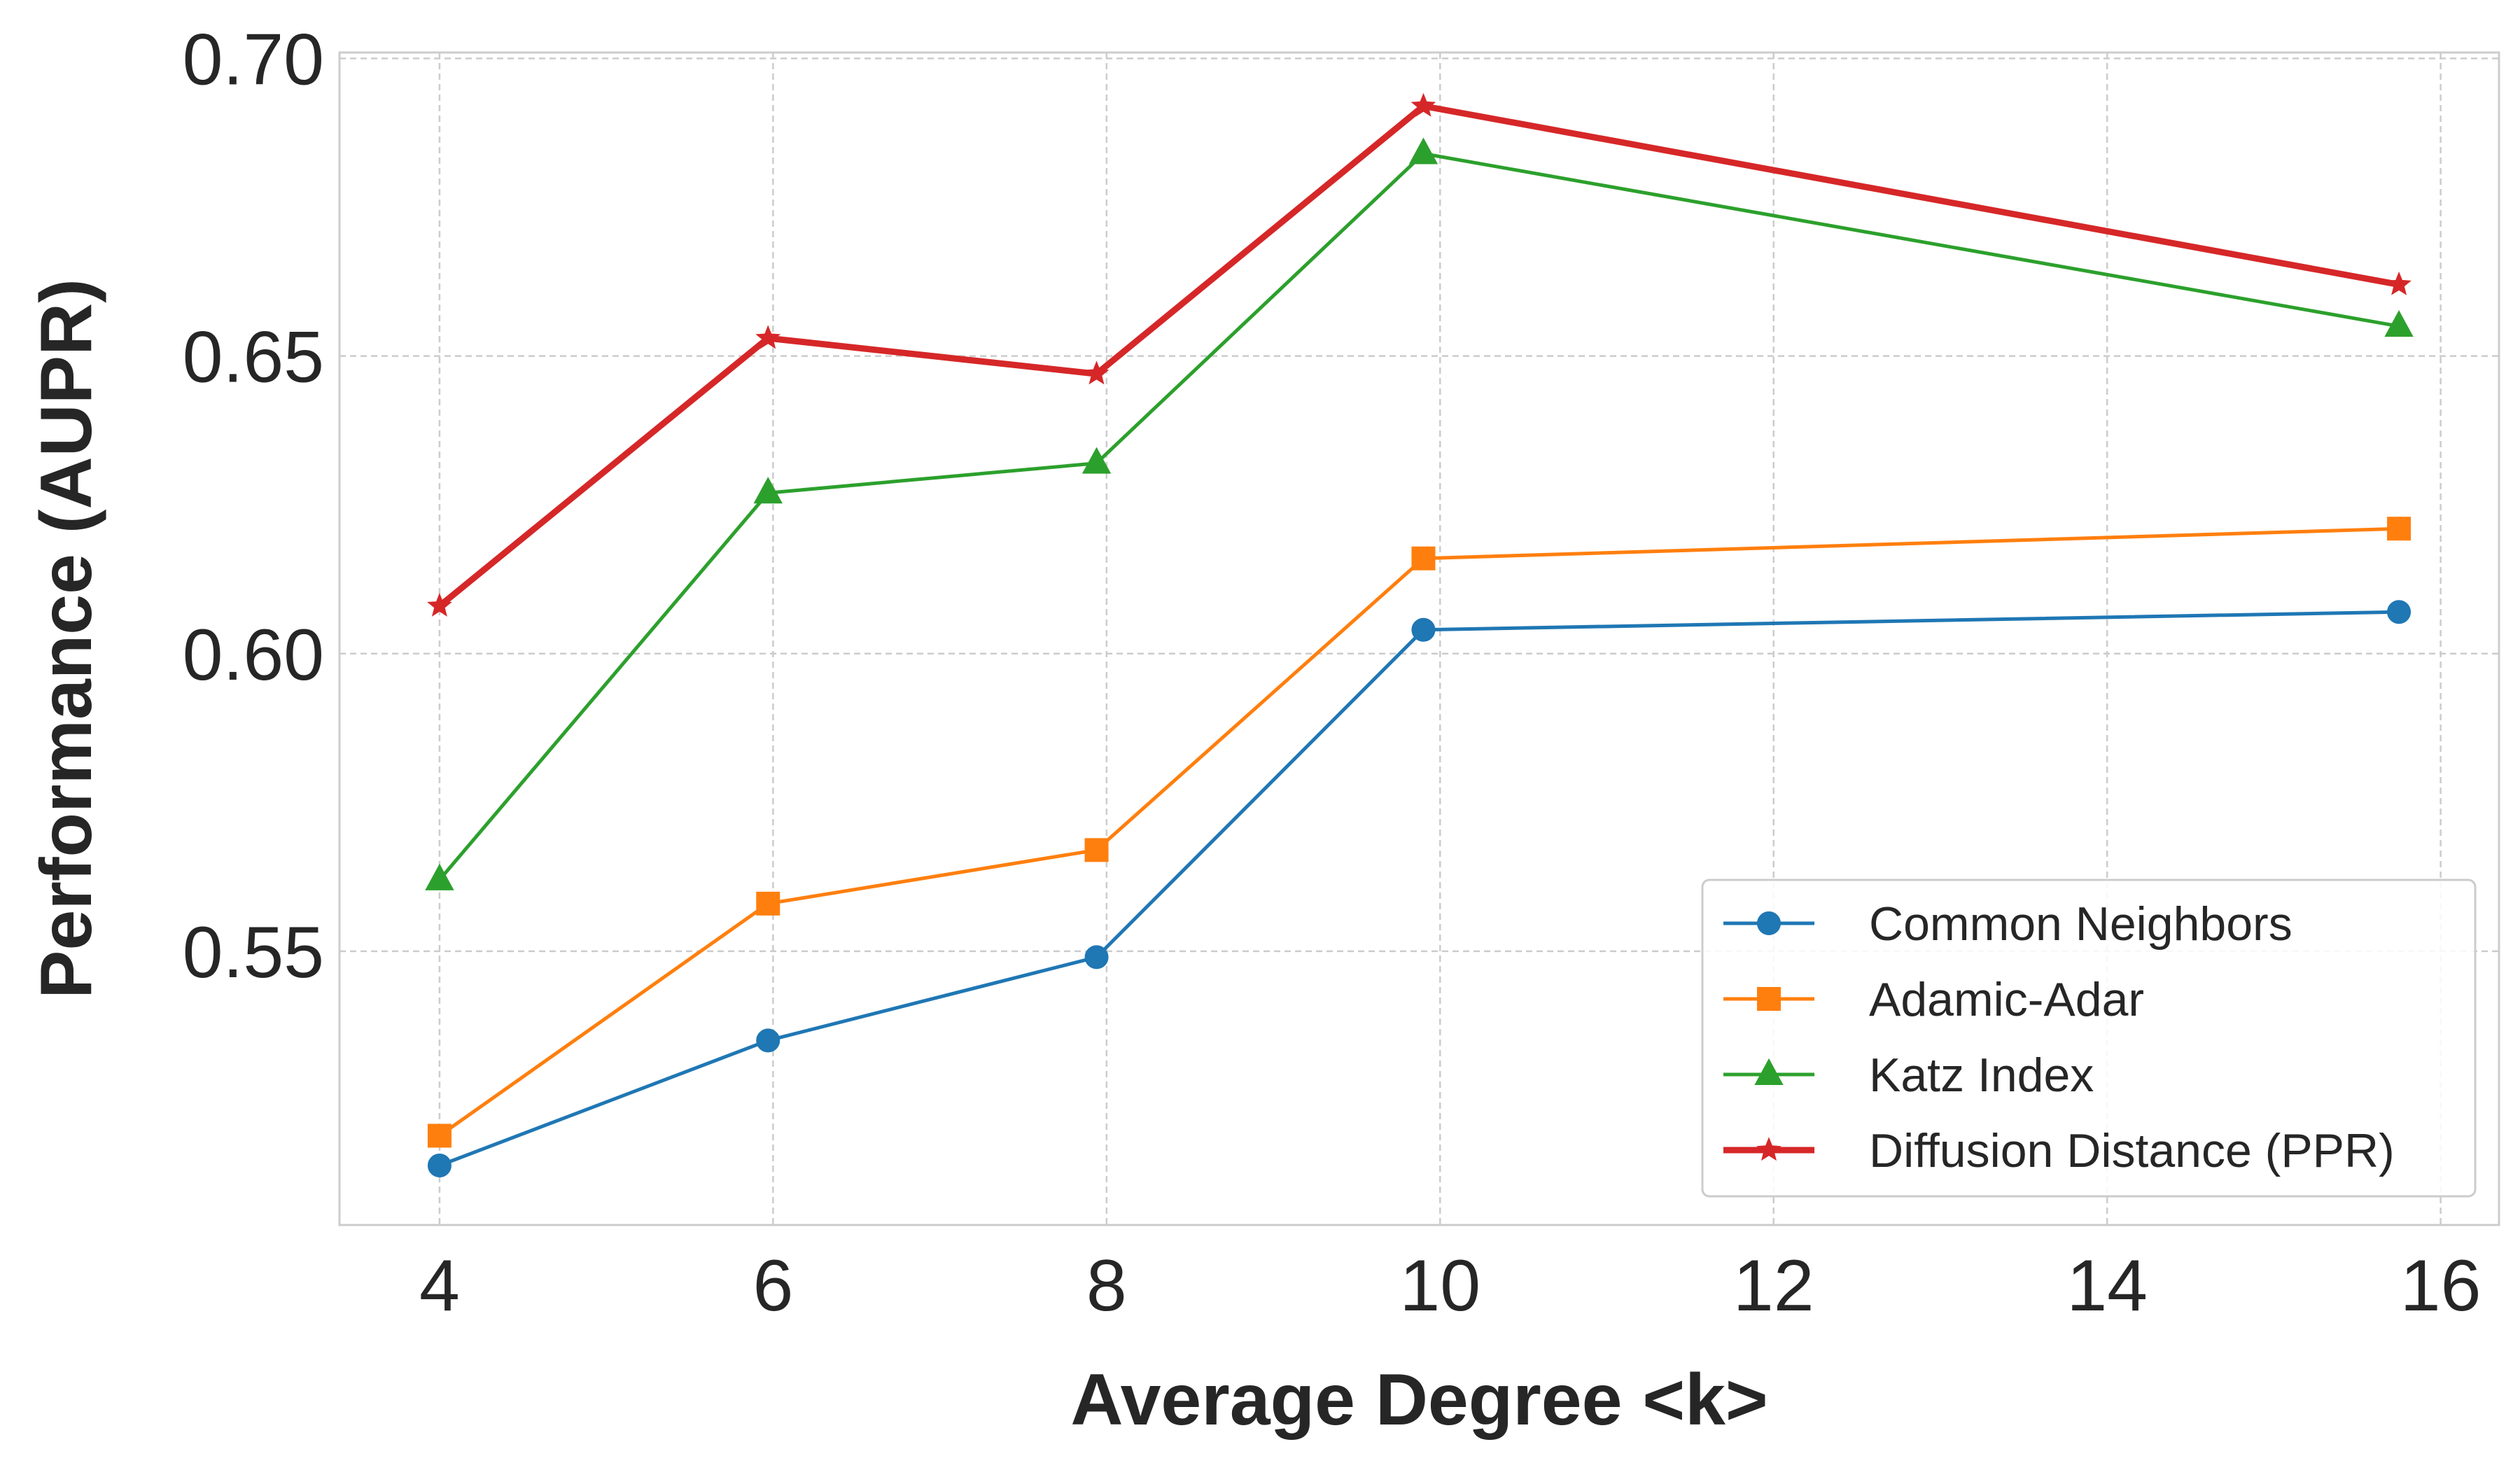 The height and width of the screenshot is (1470, 2520). I want to click on y-tick-label: 0.70, so click(253, 60).